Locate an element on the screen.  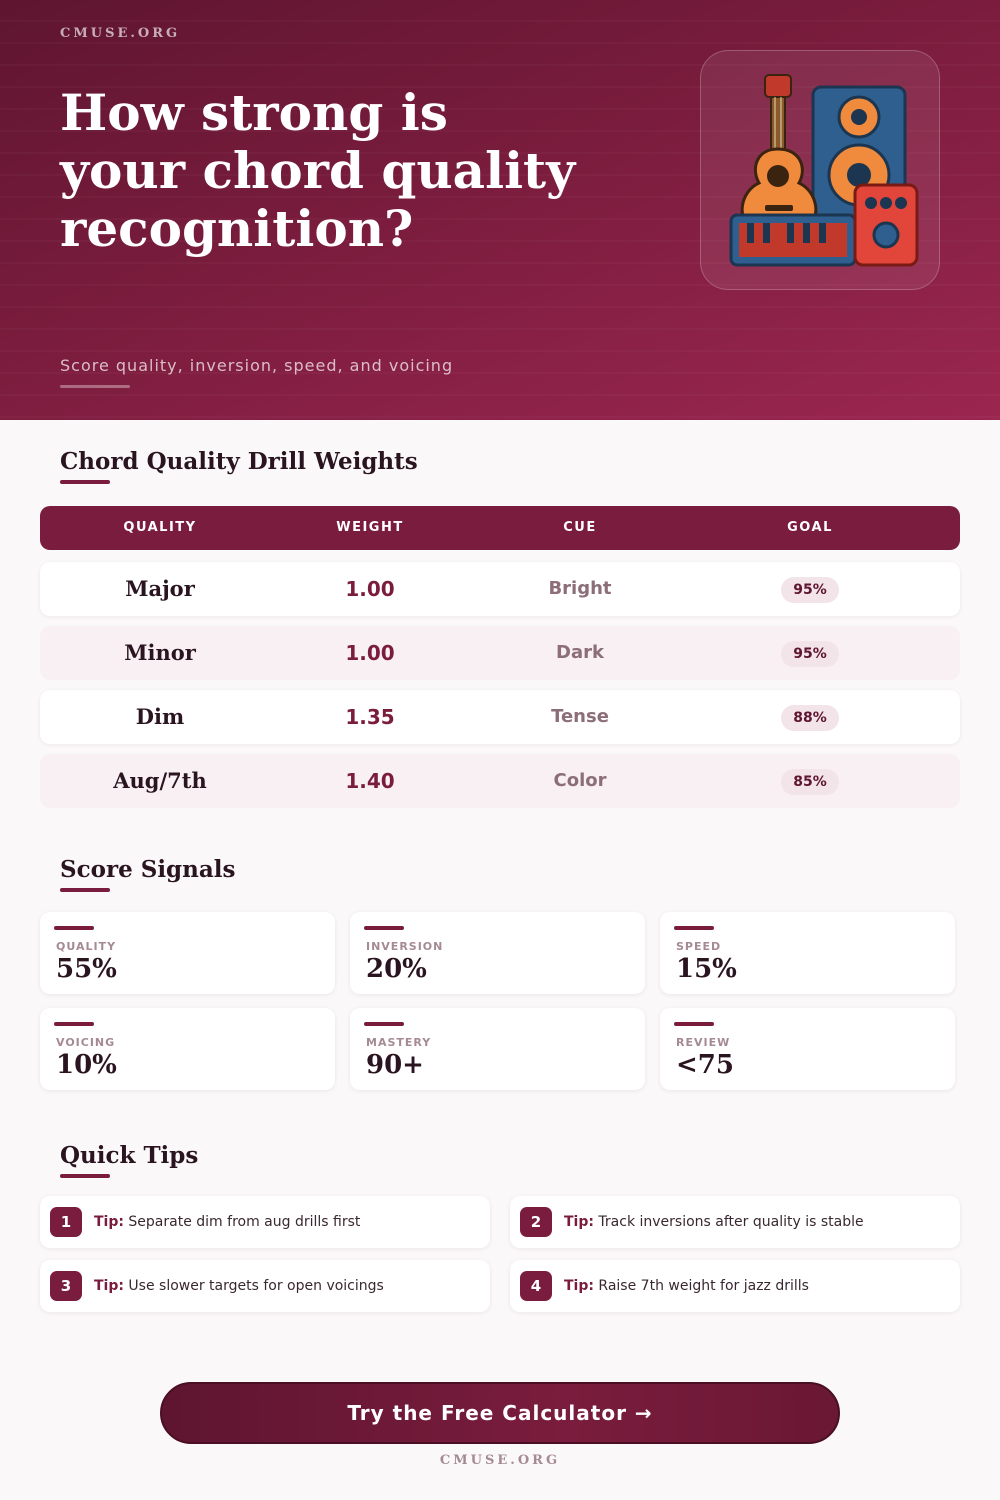
tip-body: Track inversions after quality is stable is located at coordinates (731, 1222).